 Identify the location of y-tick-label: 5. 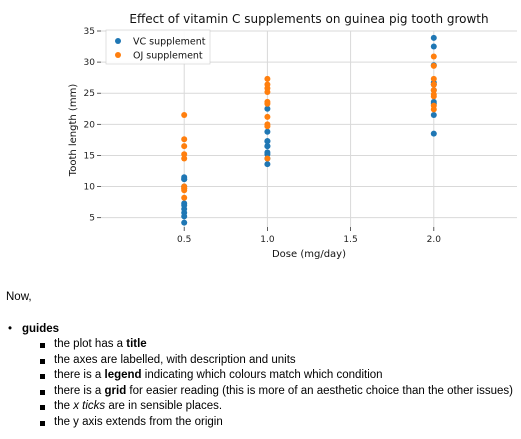
(92, 219).